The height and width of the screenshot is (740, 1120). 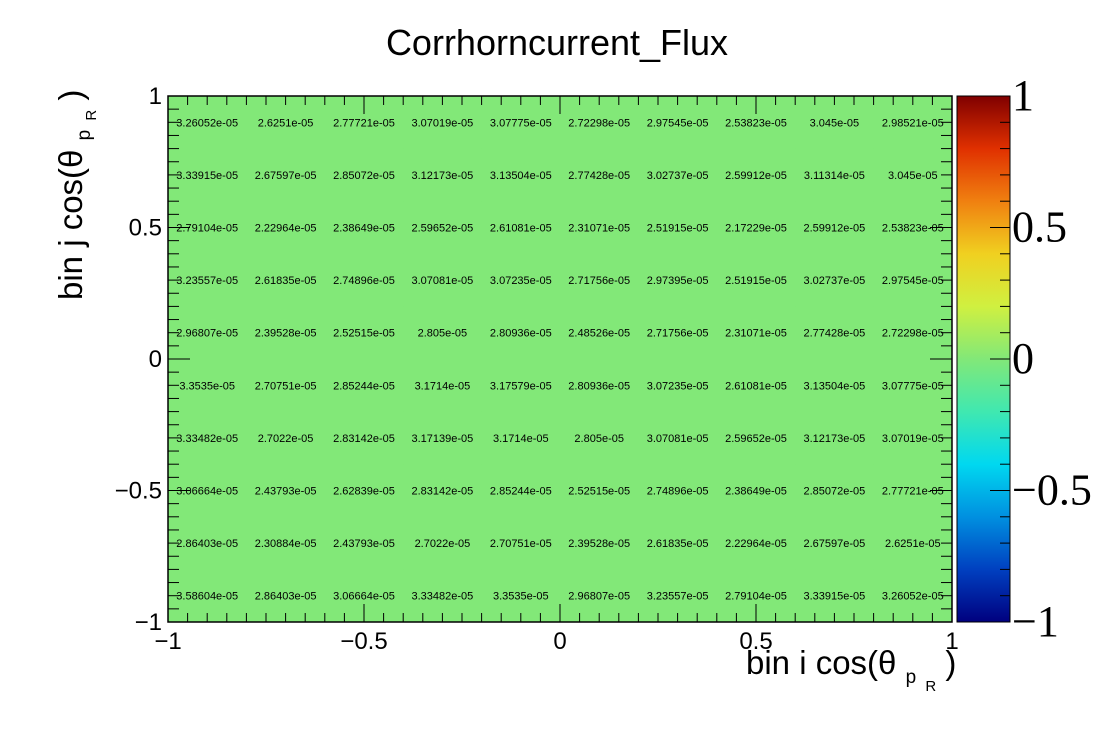 I want to click on cell-label: 3.13504e-05, so click(x=835, y=386).